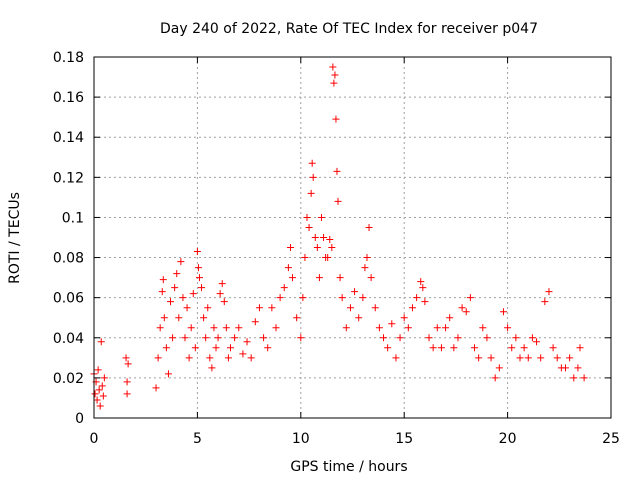 Image resolution: width=640 pixels, height=480 pixels. What do you see at coordinates (68, 259) in the screenshot?
I see `y-tick-label: 0.08` at bounding box center [68, 259].